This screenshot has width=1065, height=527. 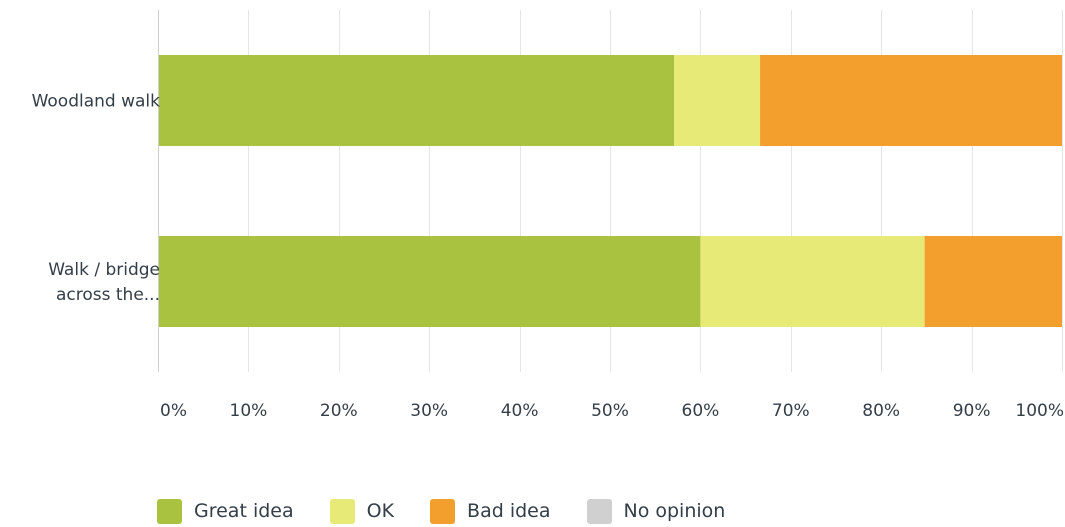 I want to click on legend-item-ok: OK, so click(x=362, y=511).